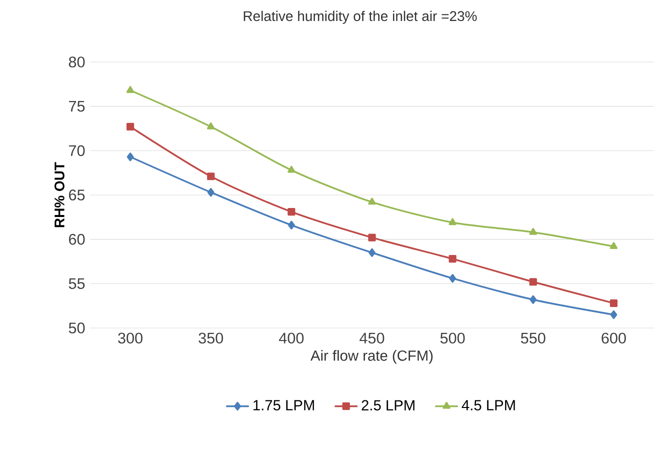 The height and width of the screenshot is (452, 660). Describe the element at coordinates (76, 328) in the screenshot. I see `y-tick-label: 50` at that location.